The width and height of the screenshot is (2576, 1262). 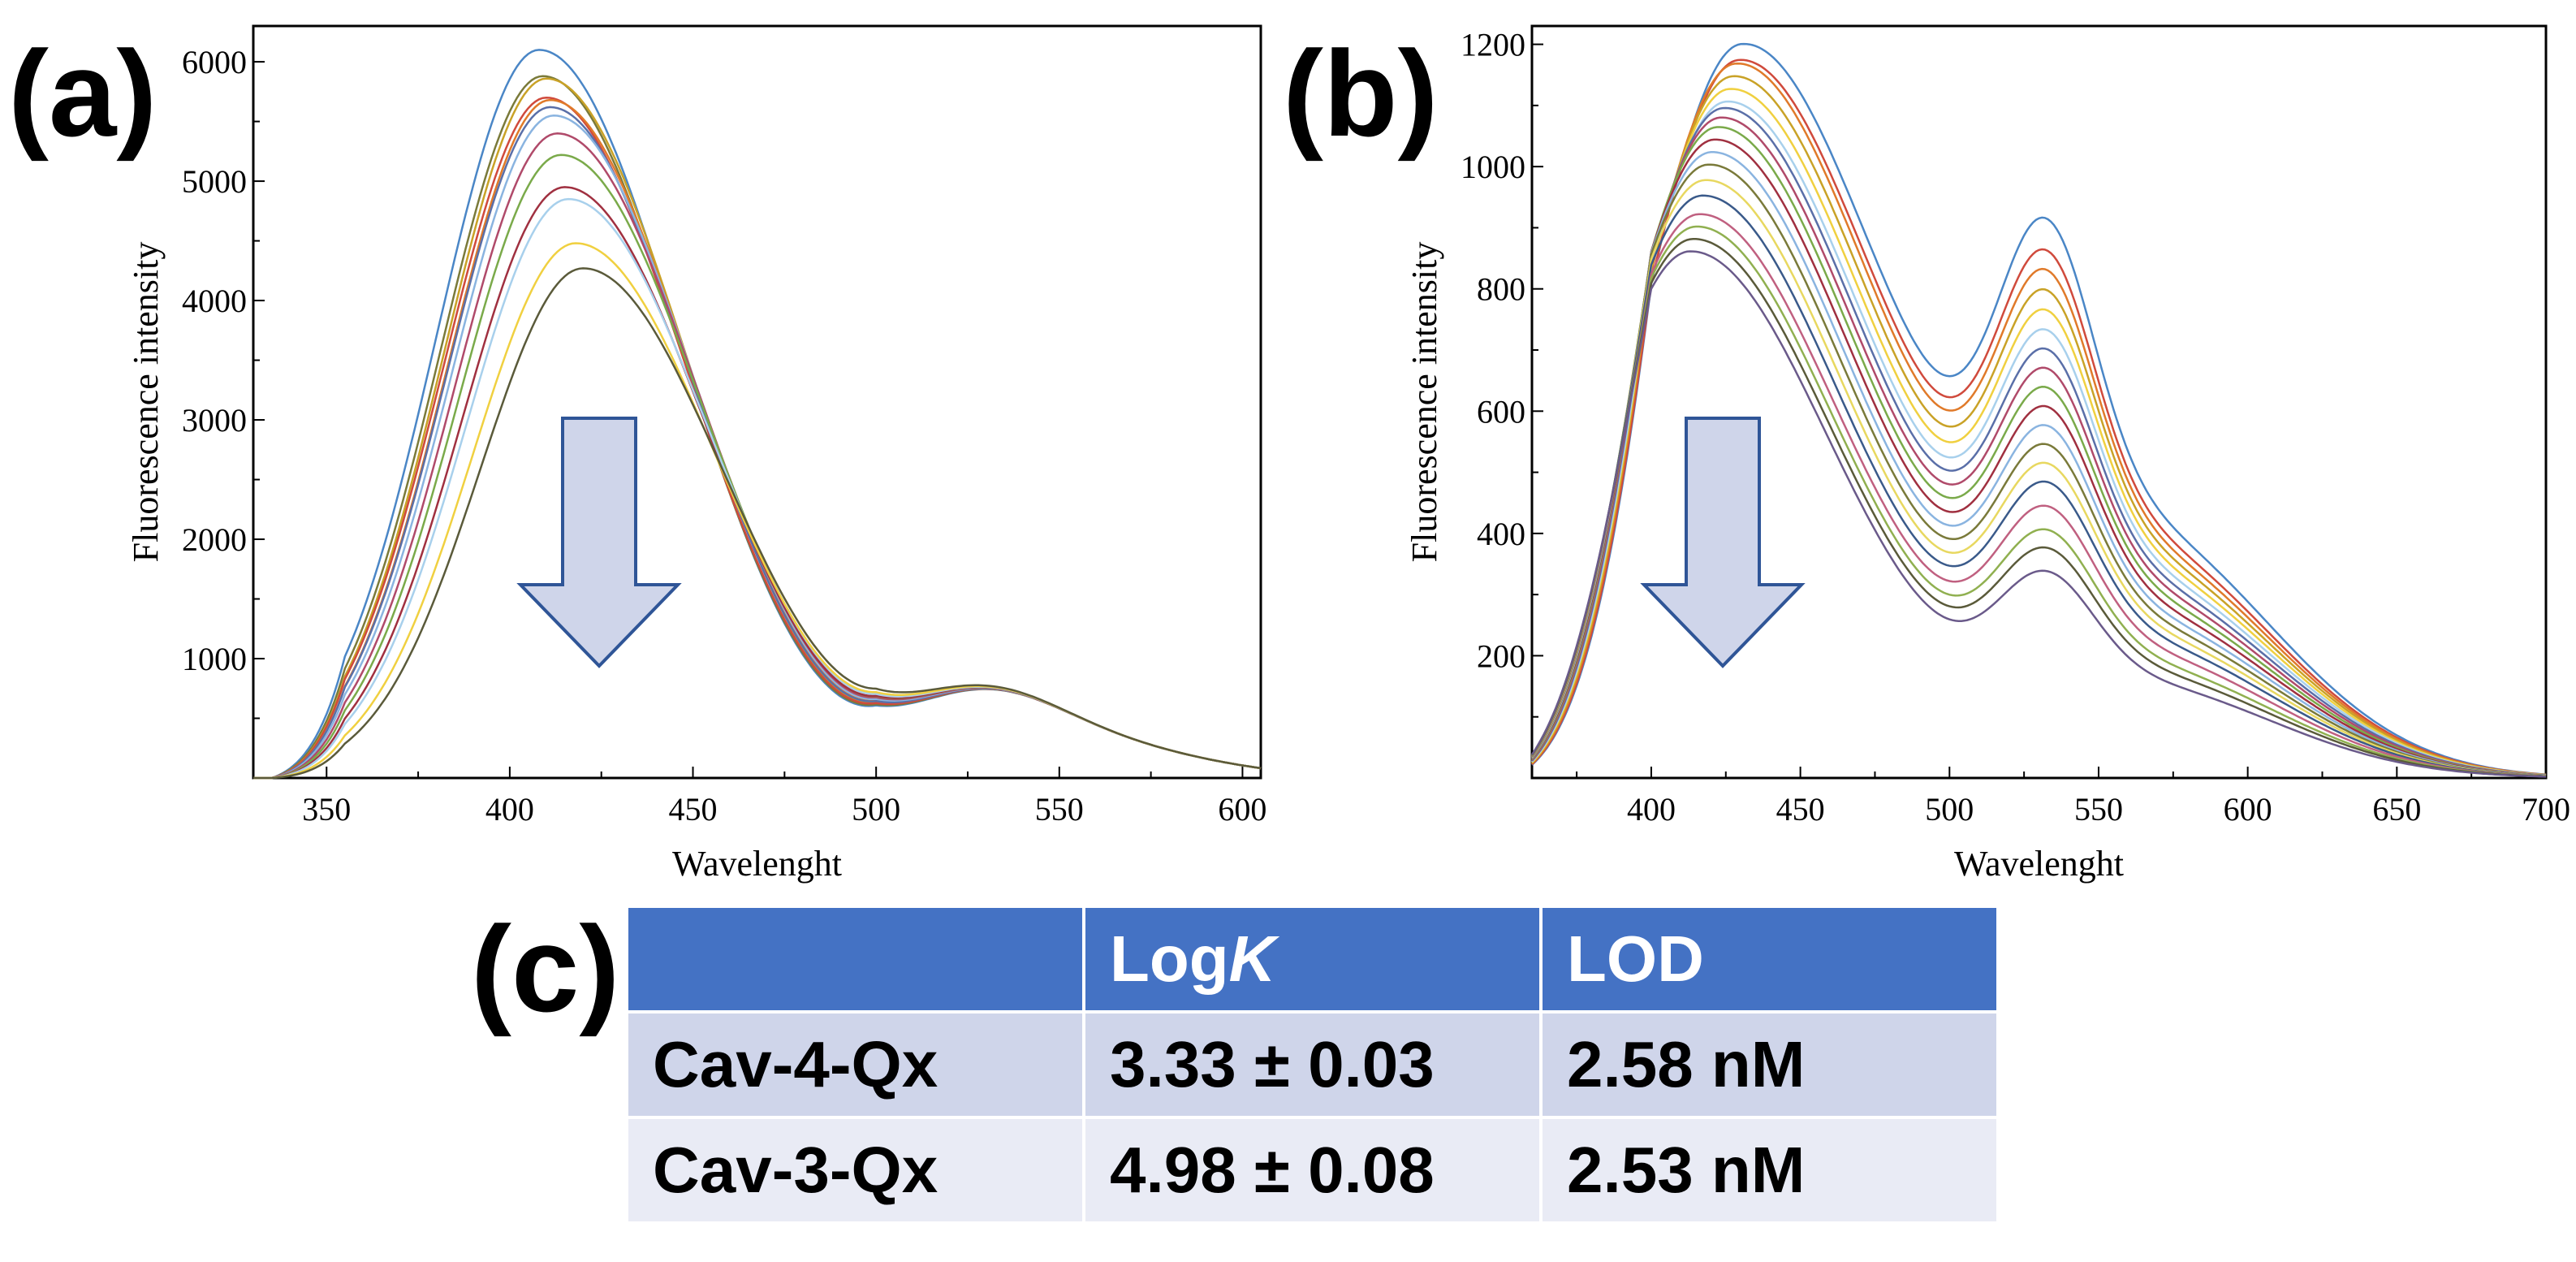 What do you see at coordinates (2396, 809) in the screenshot?
I see `x-tick-label: 650` at bounding box center [2396, 809].